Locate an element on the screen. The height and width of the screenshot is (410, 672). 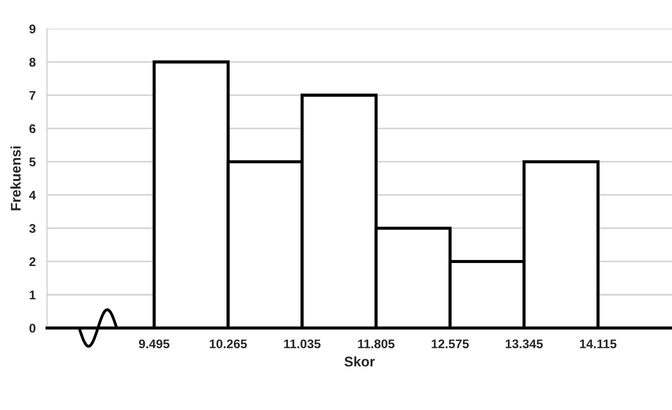
y-tick-label: 4 is located at coordinates (32, 195).